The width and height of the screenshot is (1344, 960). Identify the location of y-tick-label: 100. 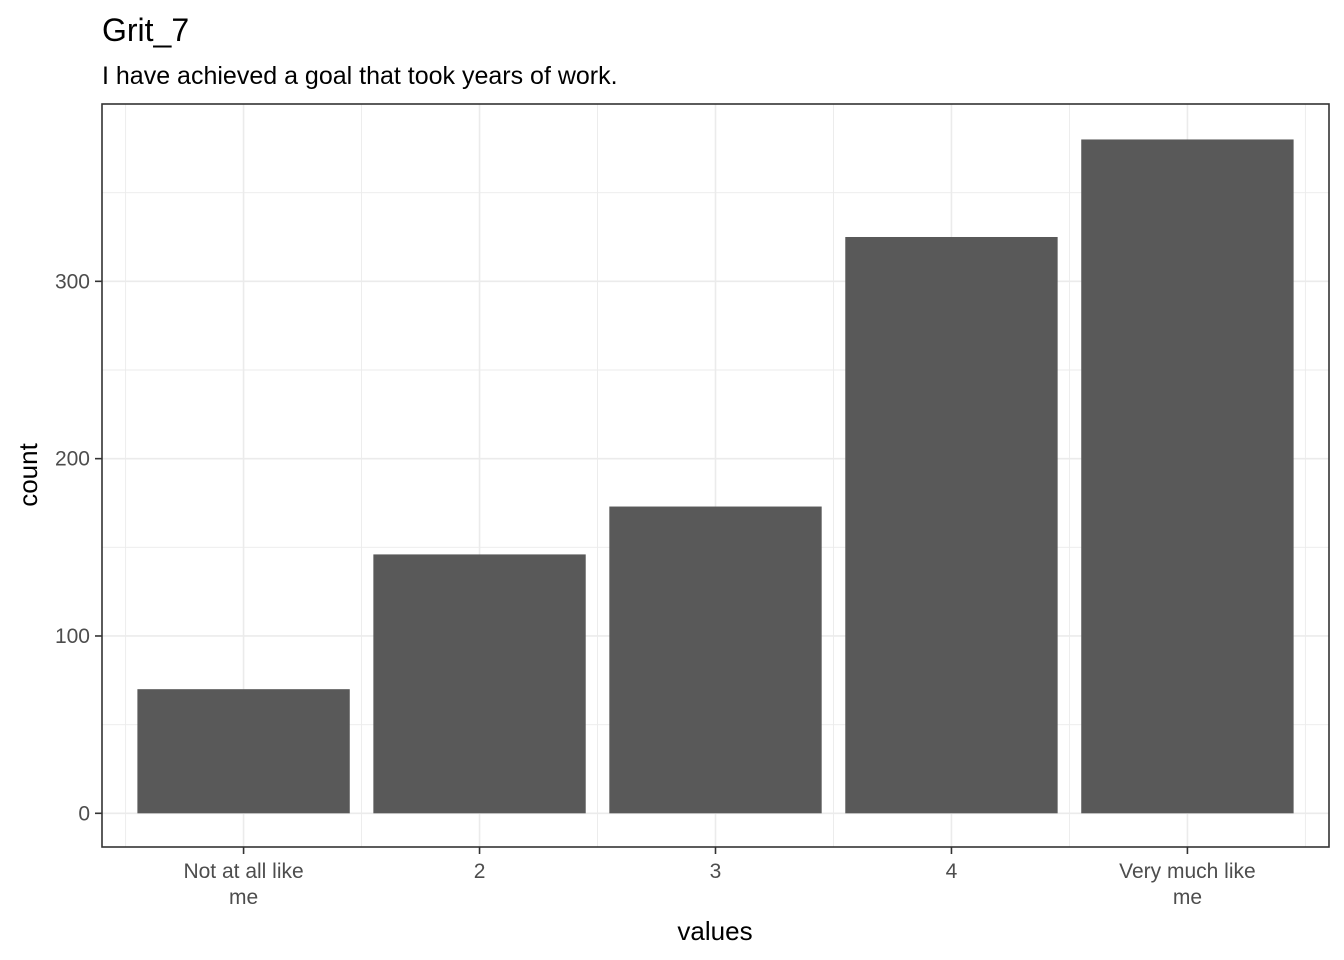
(72, 636).